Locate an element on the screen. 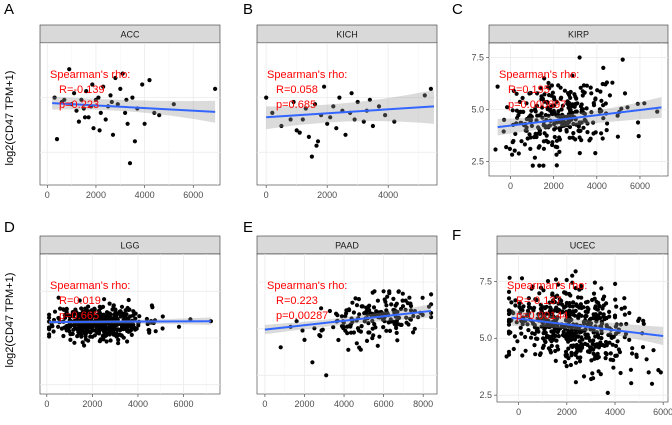  facet-title: UCEC is located at coordinates (583, 246).